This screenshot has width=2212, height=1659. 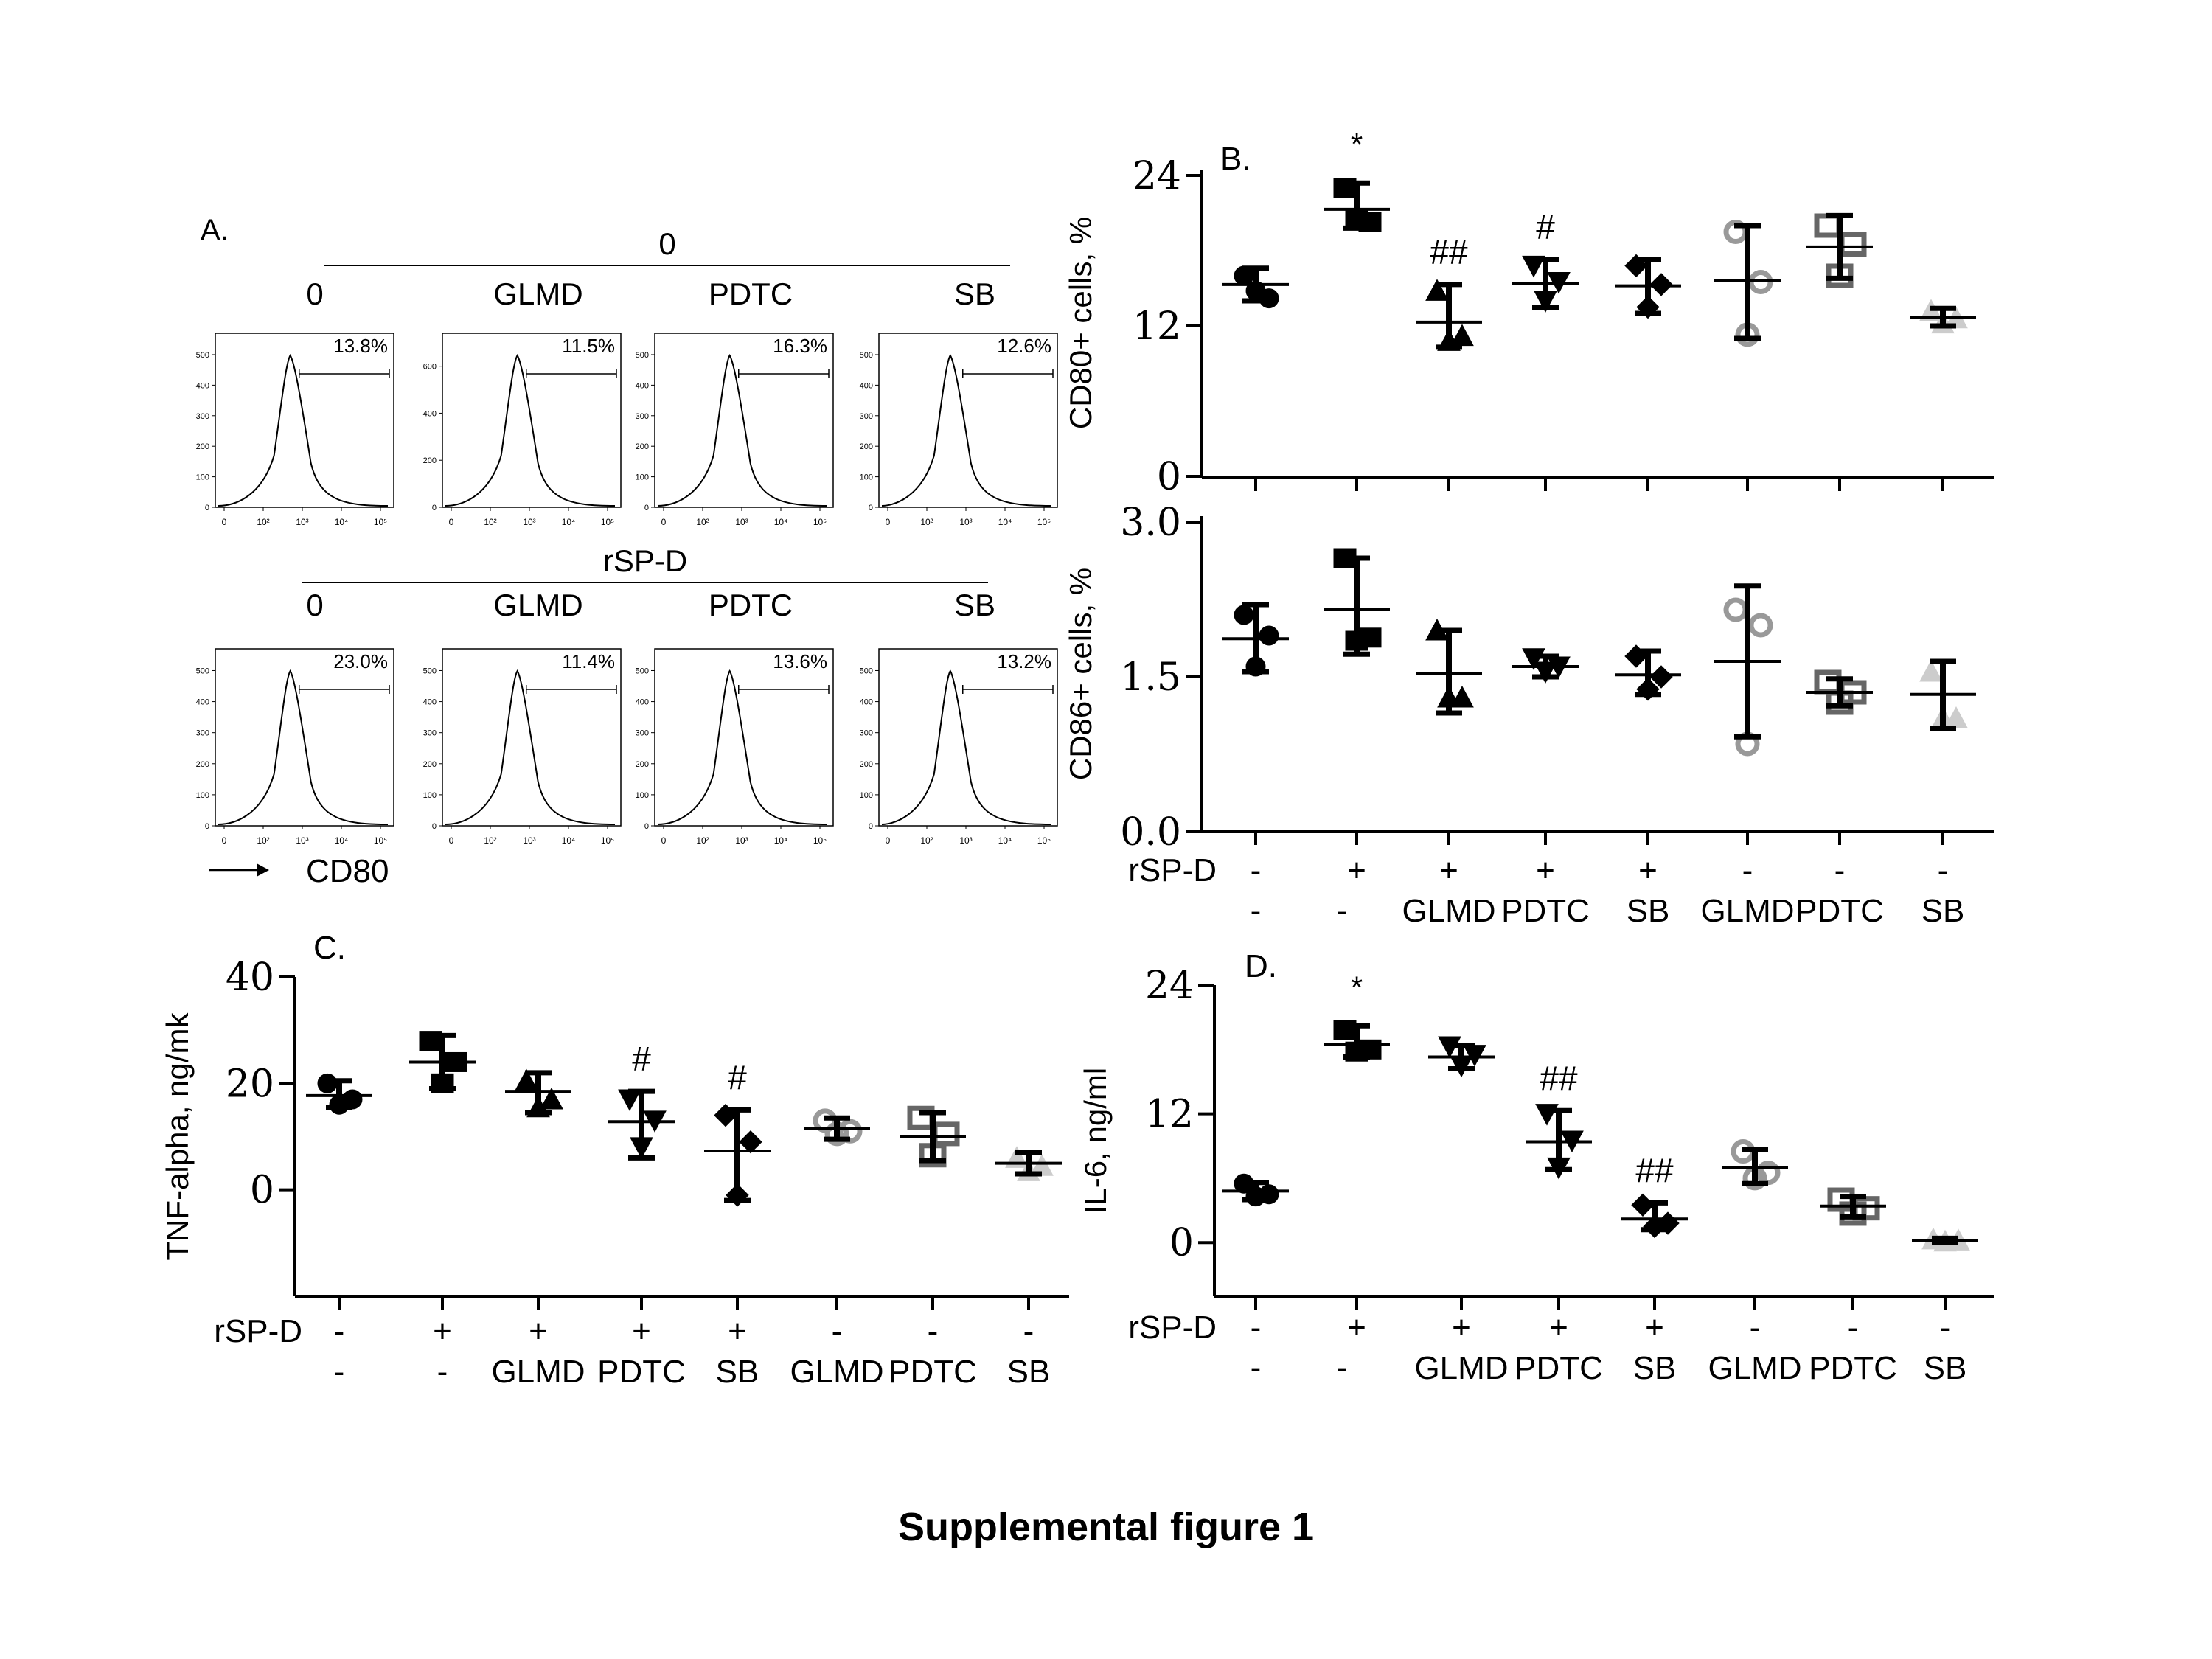 What do you see at coordinates (866, 795) in the screenshot?
I see `histogram-y-tick-label: 100` at bounding box center [866, 795].